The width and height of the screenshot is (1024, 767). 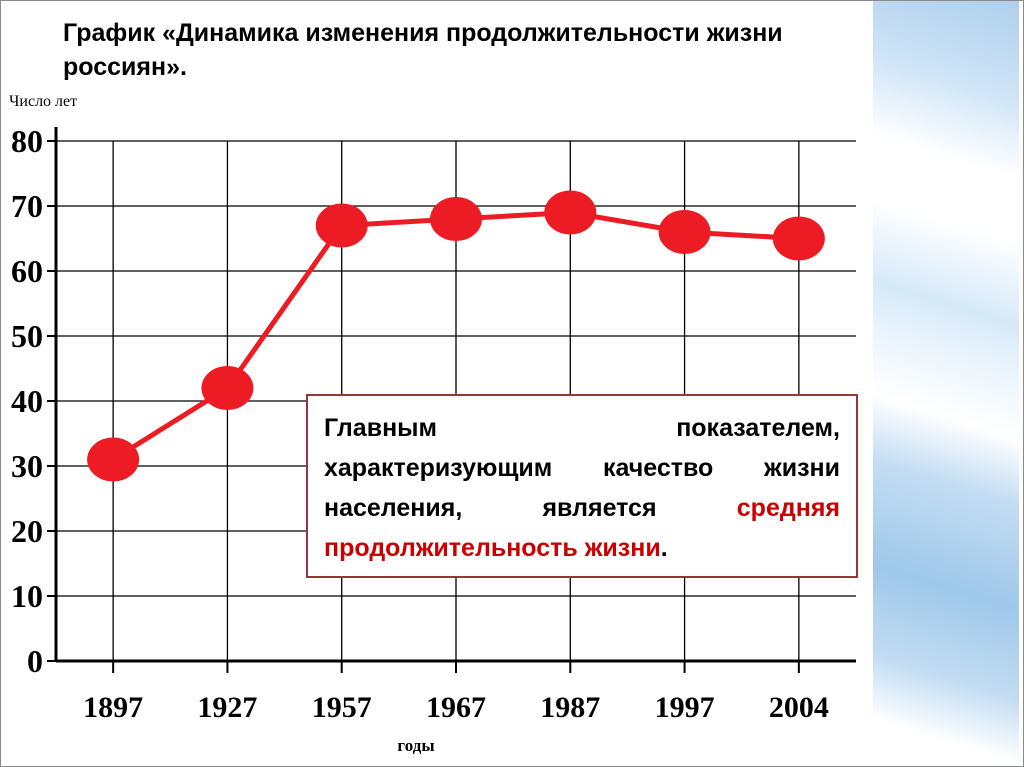 I want to click on svg-text: 80, so click(x=27, y=141).